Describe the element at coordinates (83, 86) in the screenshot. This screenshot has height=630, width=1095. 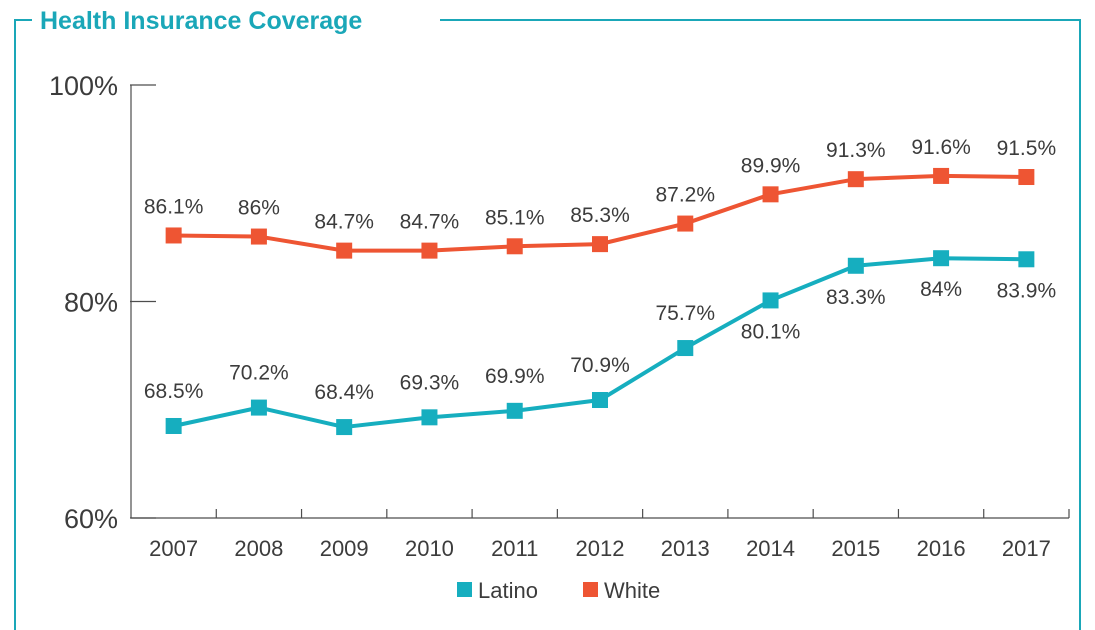
I see `y-tick-label: 100%` at that location.